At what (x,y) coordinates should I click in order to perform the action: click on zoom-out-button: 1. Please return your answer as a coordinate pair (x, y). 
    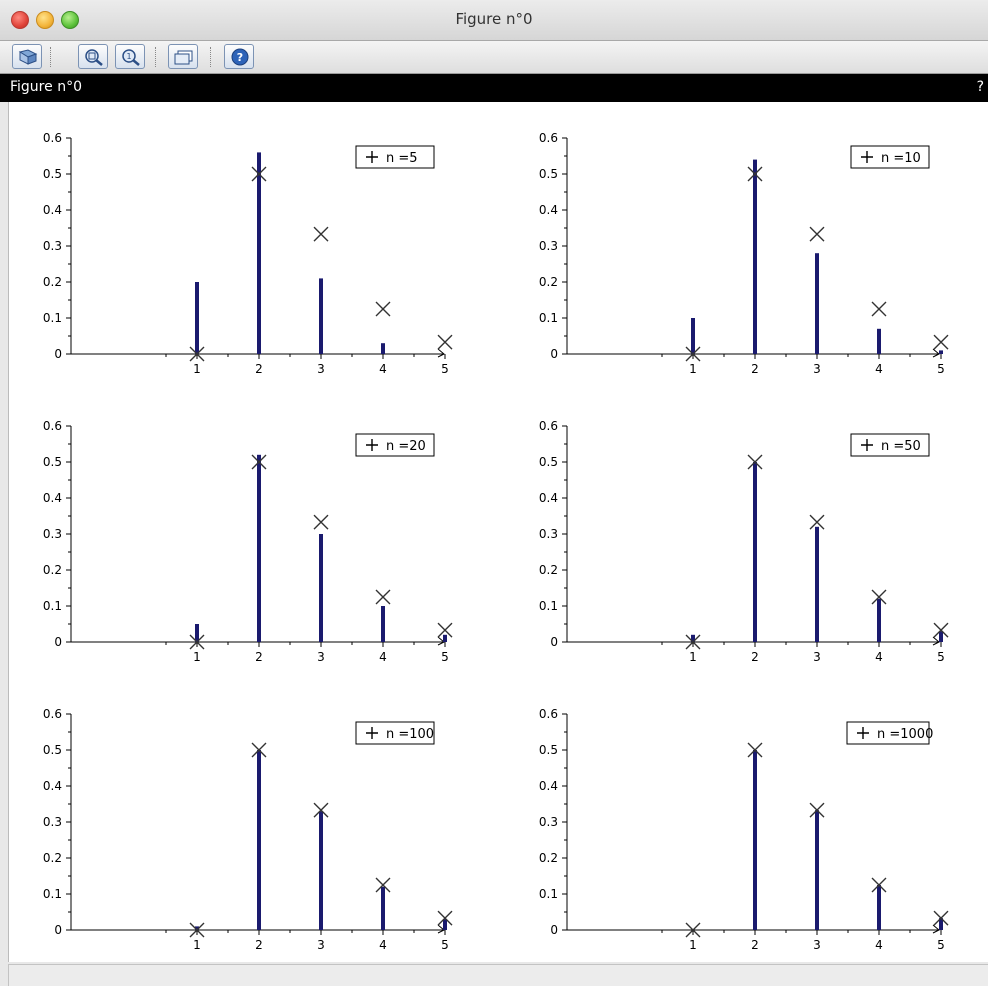
    Looking at the image, I should click on (130, 56).